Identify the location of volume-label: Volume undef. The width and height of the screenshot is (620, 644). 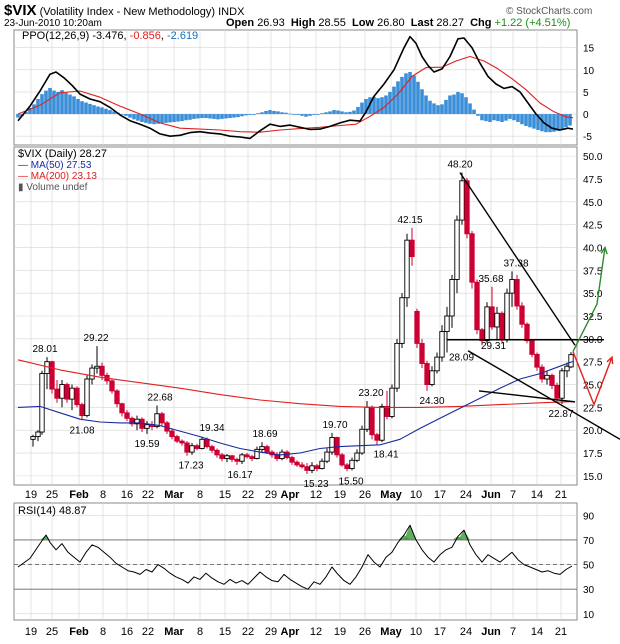
(57, 187).